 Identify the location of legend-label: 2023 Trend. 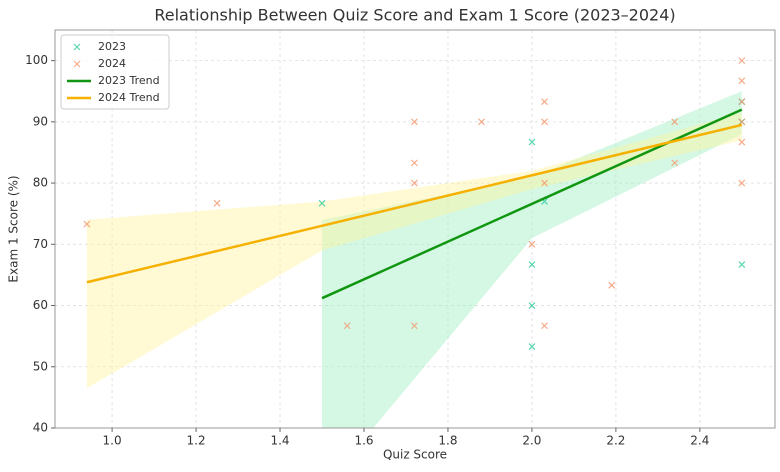
(129, 80).